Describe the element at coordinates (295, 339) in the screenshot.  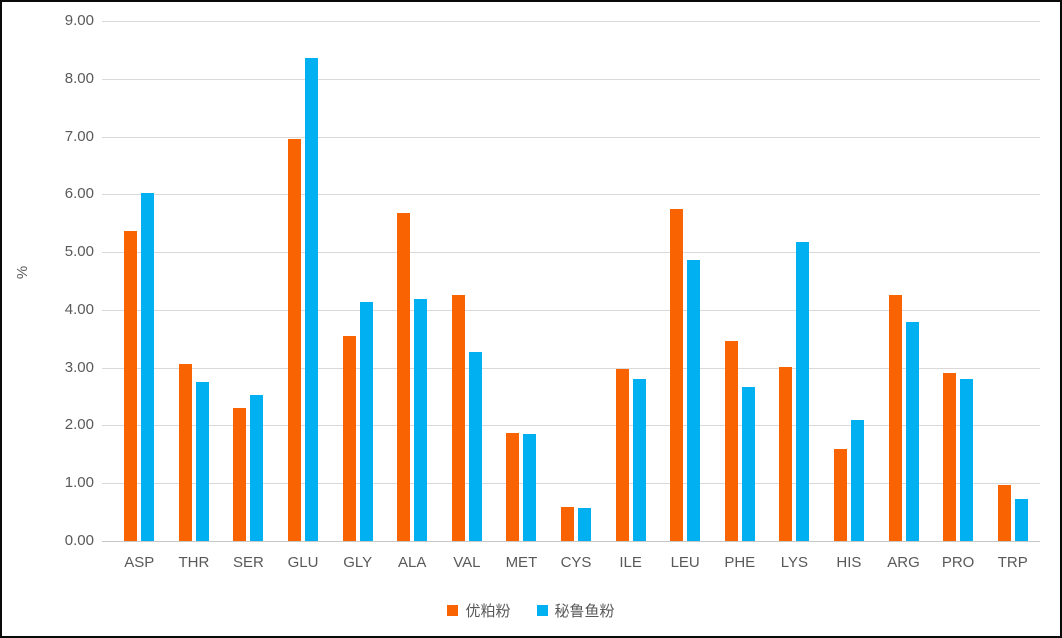
I see `bar-series0-glu` at that location.